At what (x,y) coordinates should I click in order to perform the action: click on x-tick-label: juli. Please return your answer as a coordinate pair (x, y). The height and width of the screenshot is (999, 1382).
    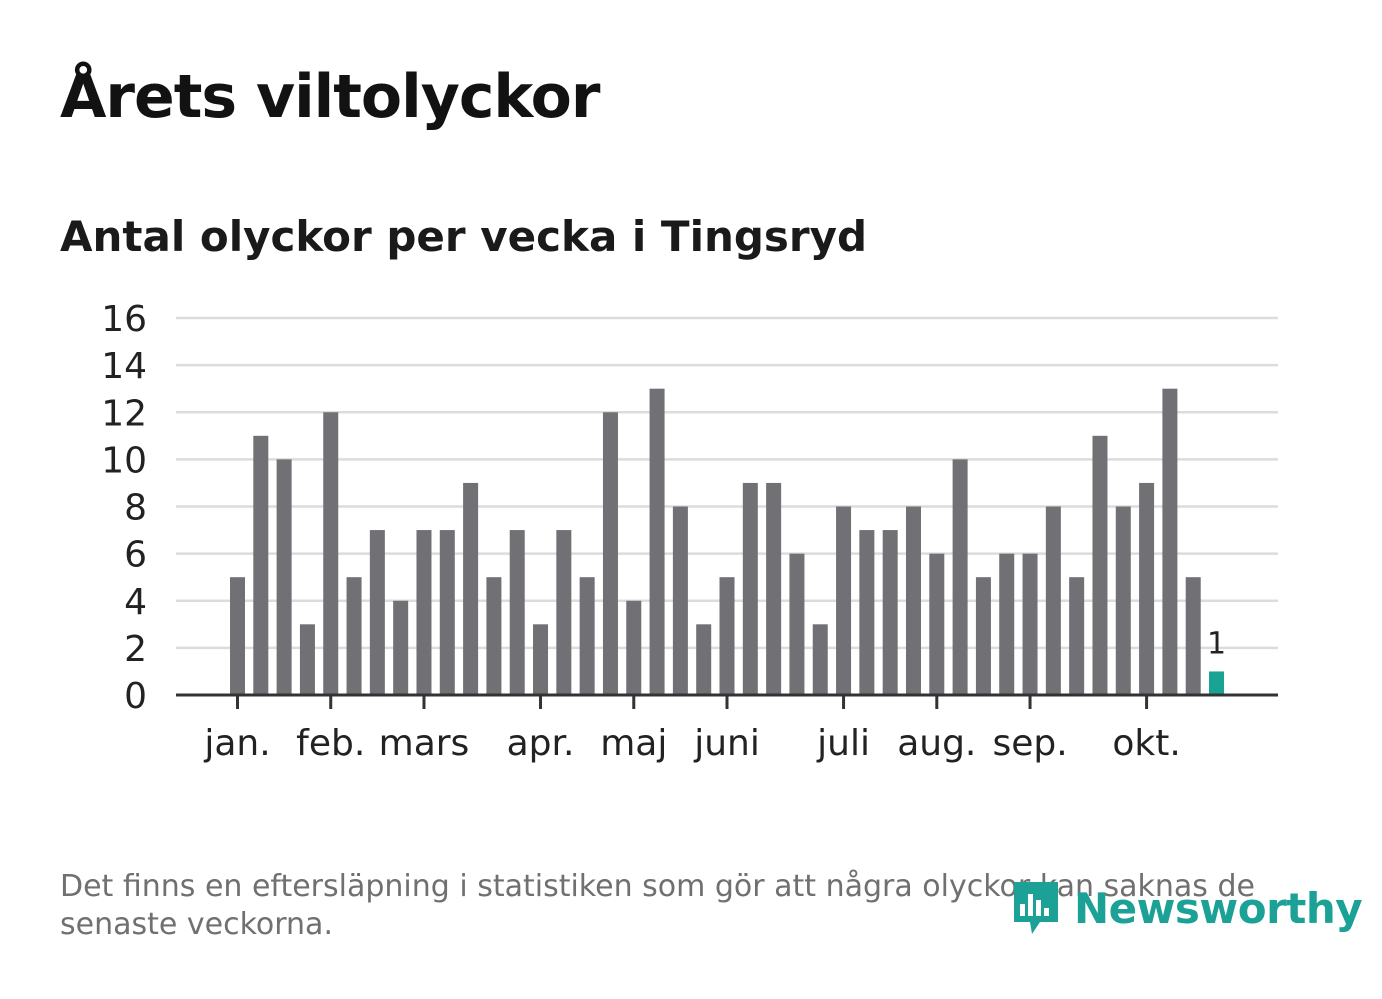
    Looking at the image, I should click on (843, 743).